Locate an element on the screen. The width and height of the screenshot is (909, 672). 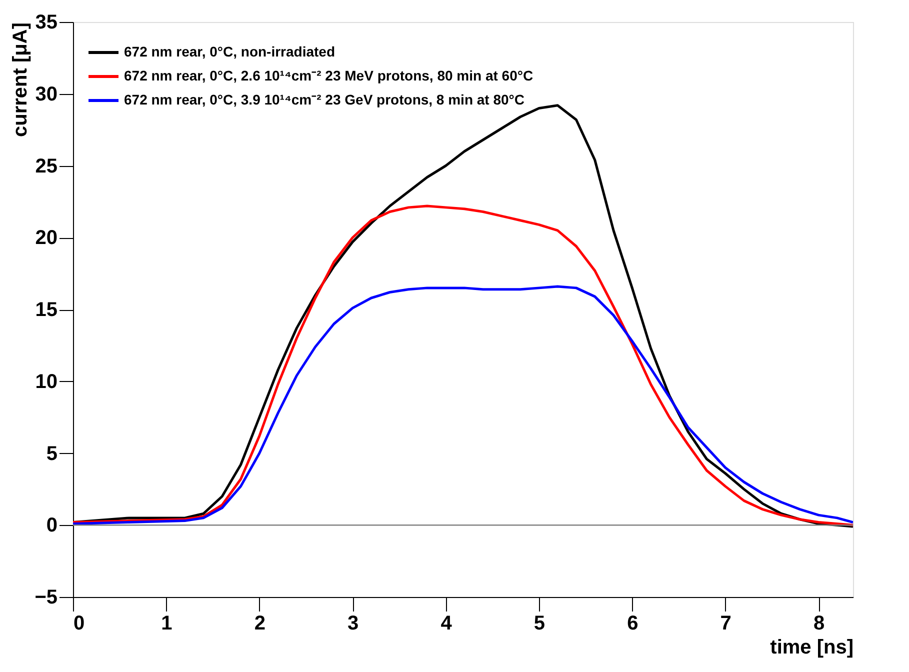
y-tick-label: 25 is located at coordinates (46, 166).